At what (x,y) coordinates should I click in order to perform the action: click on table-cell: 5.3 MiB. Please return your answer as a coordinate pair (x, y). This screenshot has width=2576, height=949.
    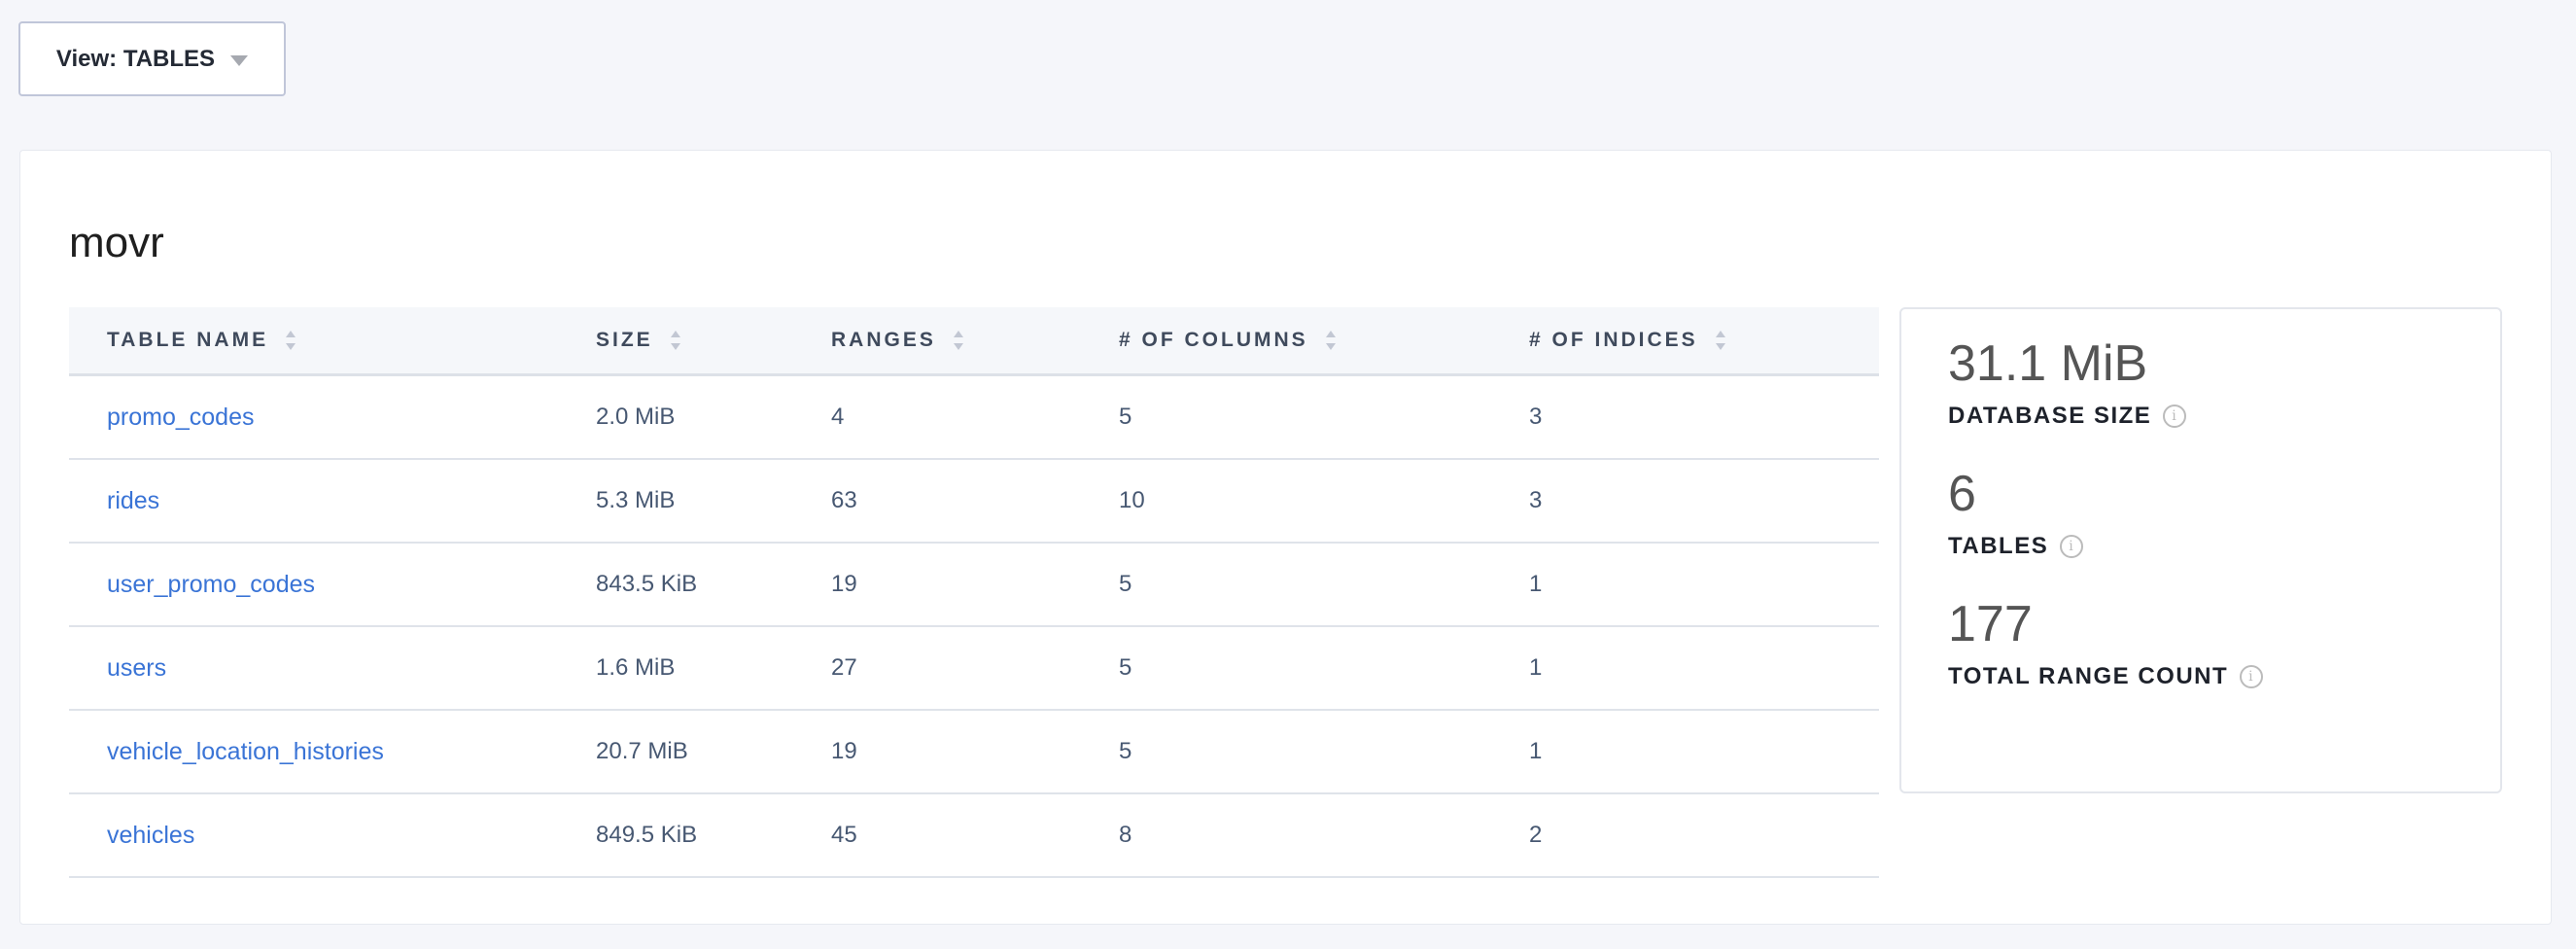
    Looking at the image, I should click on (713, 502).